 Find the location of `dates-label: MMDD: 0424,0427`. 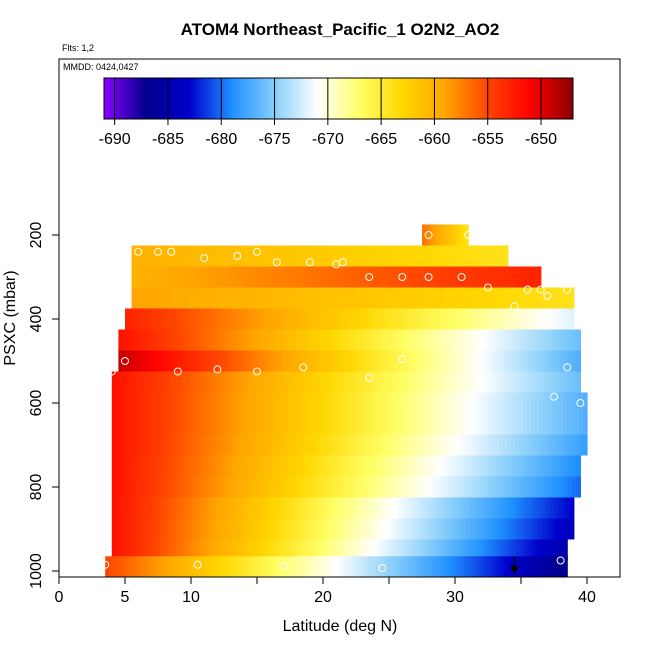

dates-label: MMDD: 0424,0427 is located at coordinates (101, 67).